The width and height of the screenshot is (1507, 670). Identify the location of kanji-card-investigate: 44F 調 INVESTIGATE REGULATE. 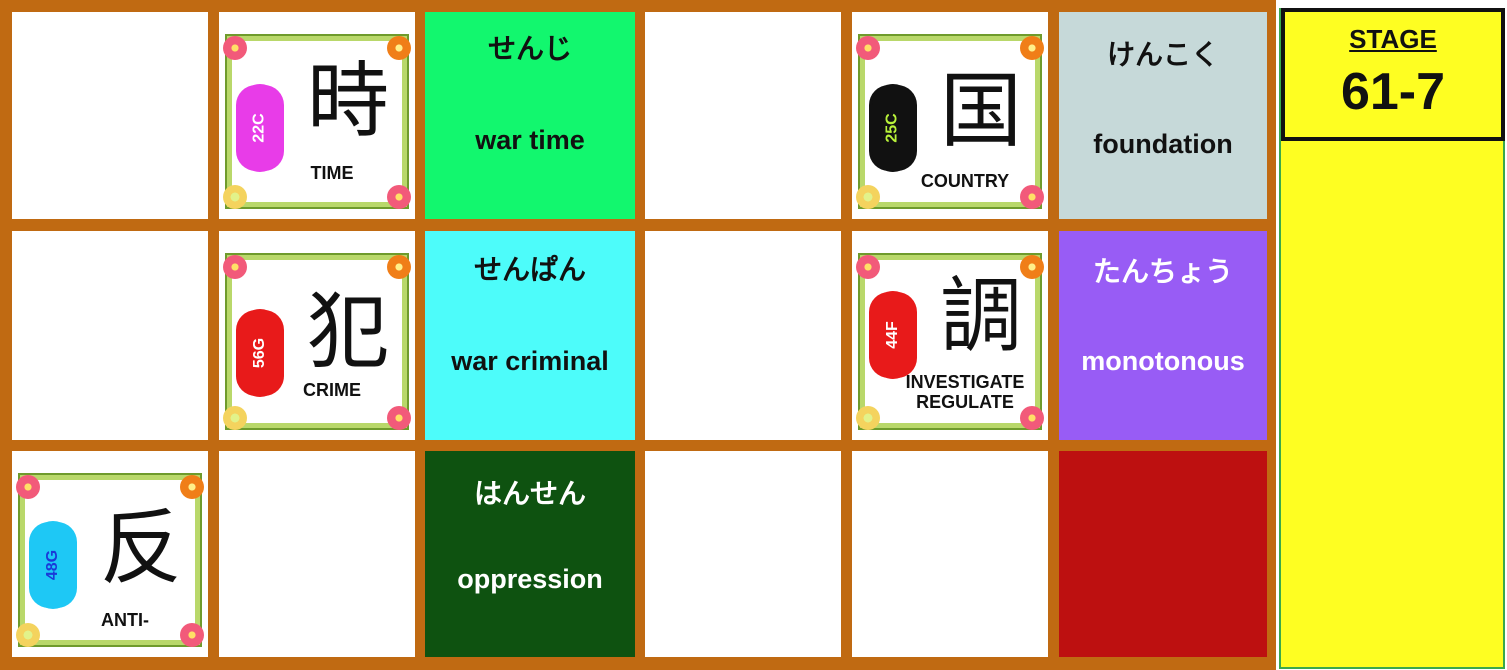
(950, 335).